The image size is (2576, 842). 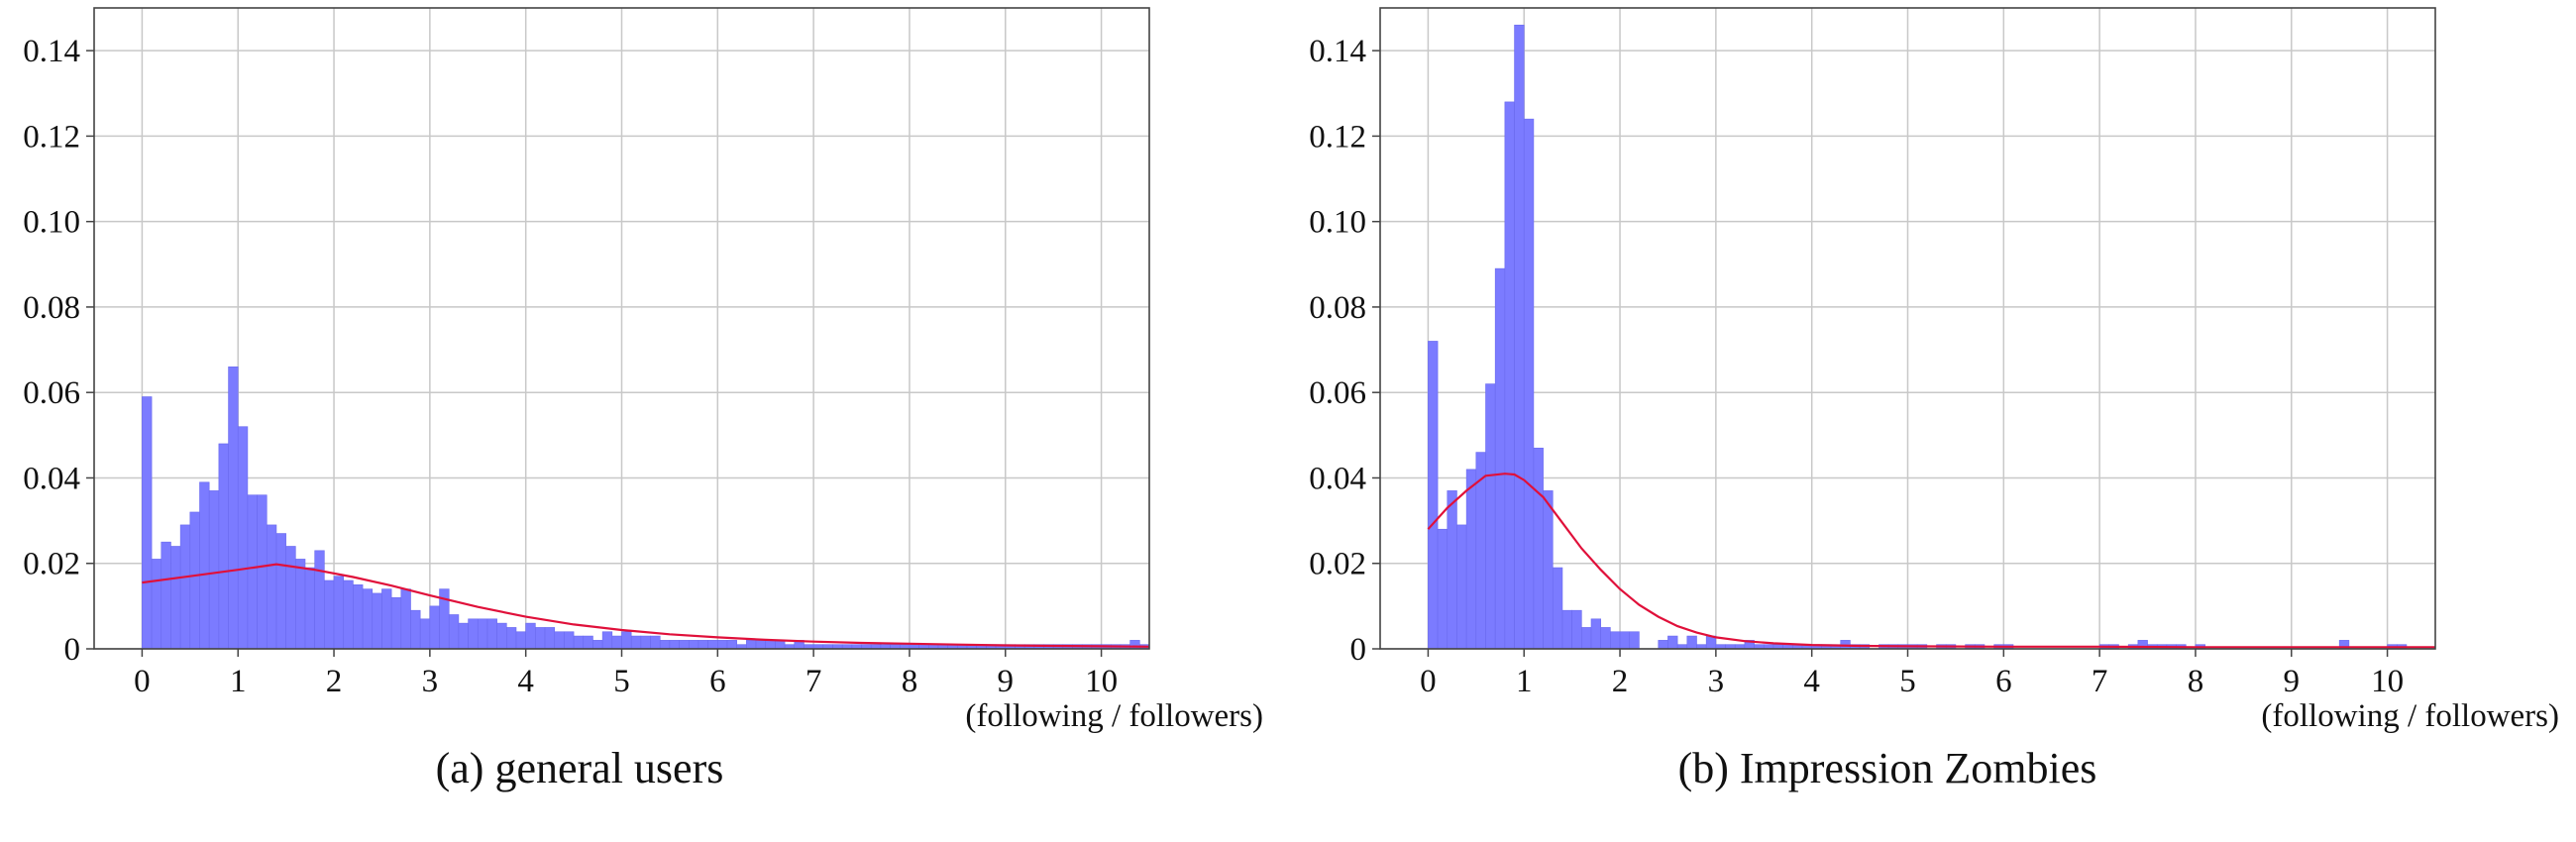 What do you see at coordinates (621, 681) in the screenshot?
I see `x-tick-label: 5` at bounding box center [621, 681].